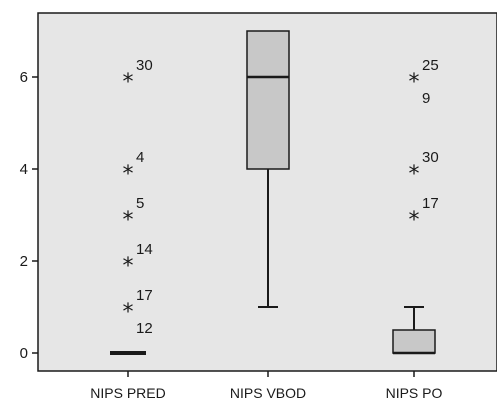 The height and width of the screenshot is (406, 497). Describe the element at coordinates (24, 169) in the screenshot. I see `y-tick-label: 4` at that location.